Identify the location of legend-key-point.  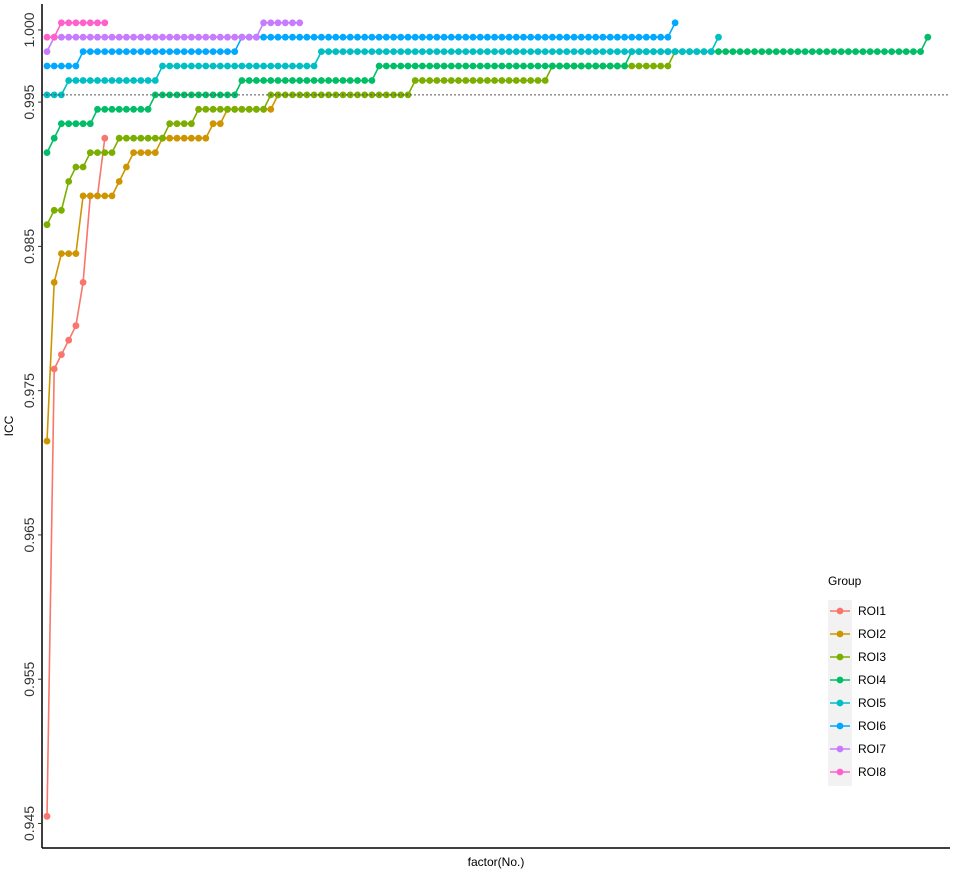
(840, 680).